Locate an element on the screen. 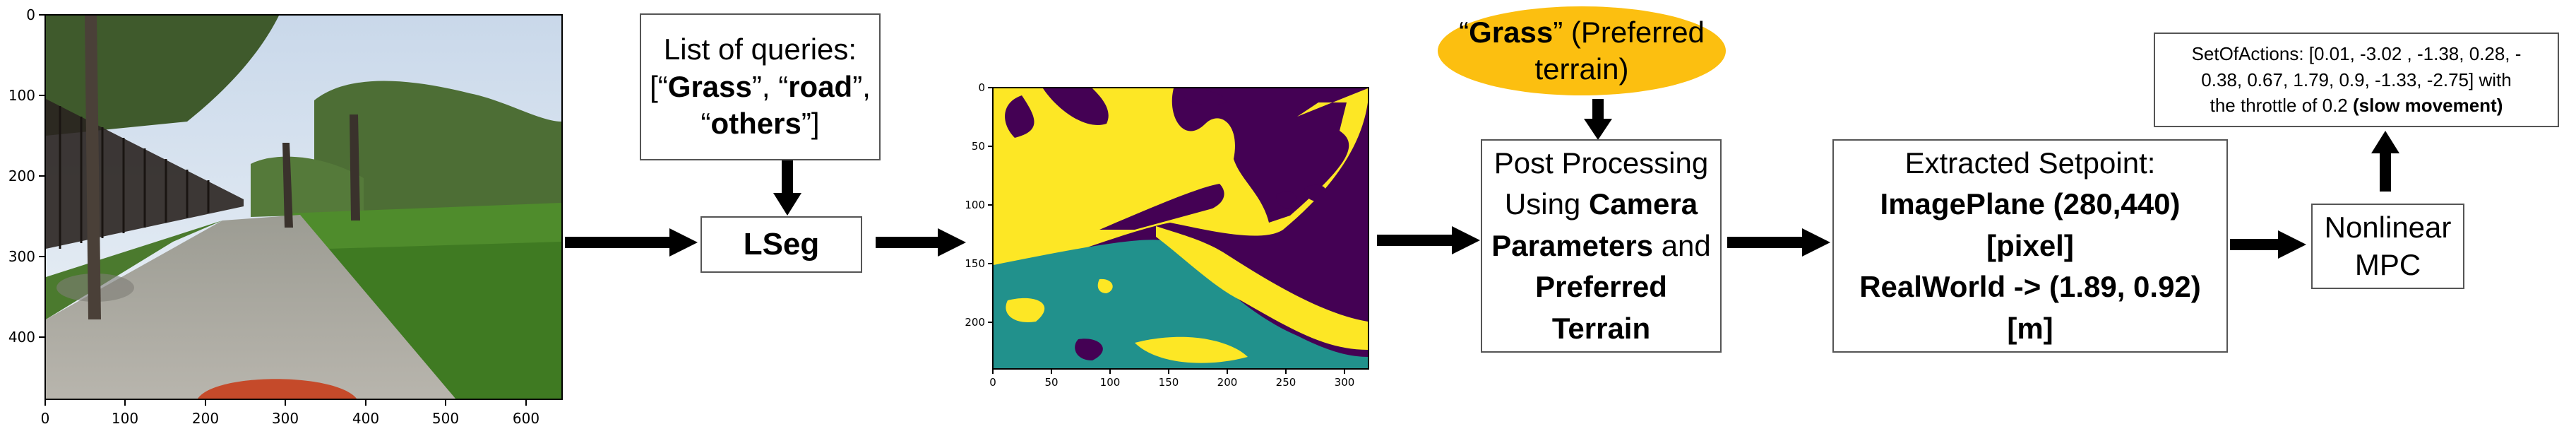 The width and height of the screenshot is (2576, 441). lseg-label: LSeg is located at coordinates (781, 244).